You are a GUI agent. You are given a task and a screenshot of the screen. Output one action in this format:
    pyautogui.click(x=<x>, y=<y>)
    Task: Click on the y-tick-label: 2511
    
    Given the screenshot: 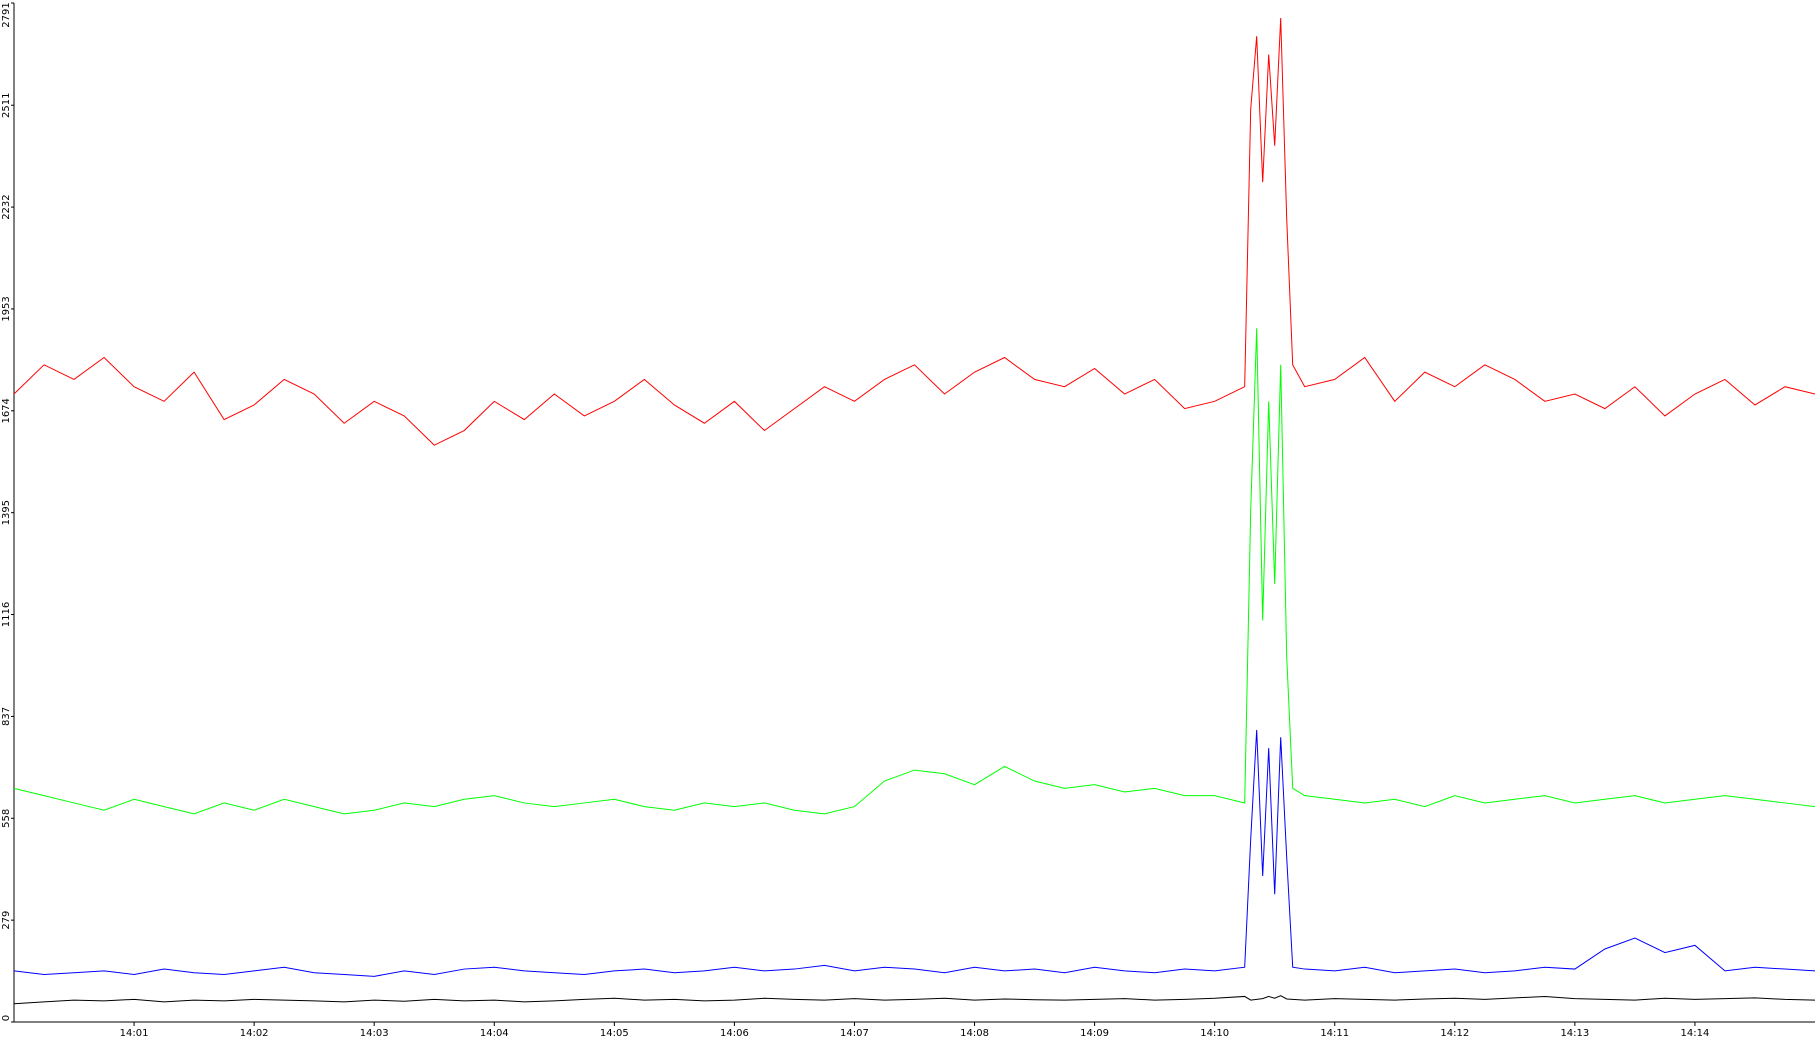 What is the action you would take?
    pyautogui.click(x=6, y=105)
    